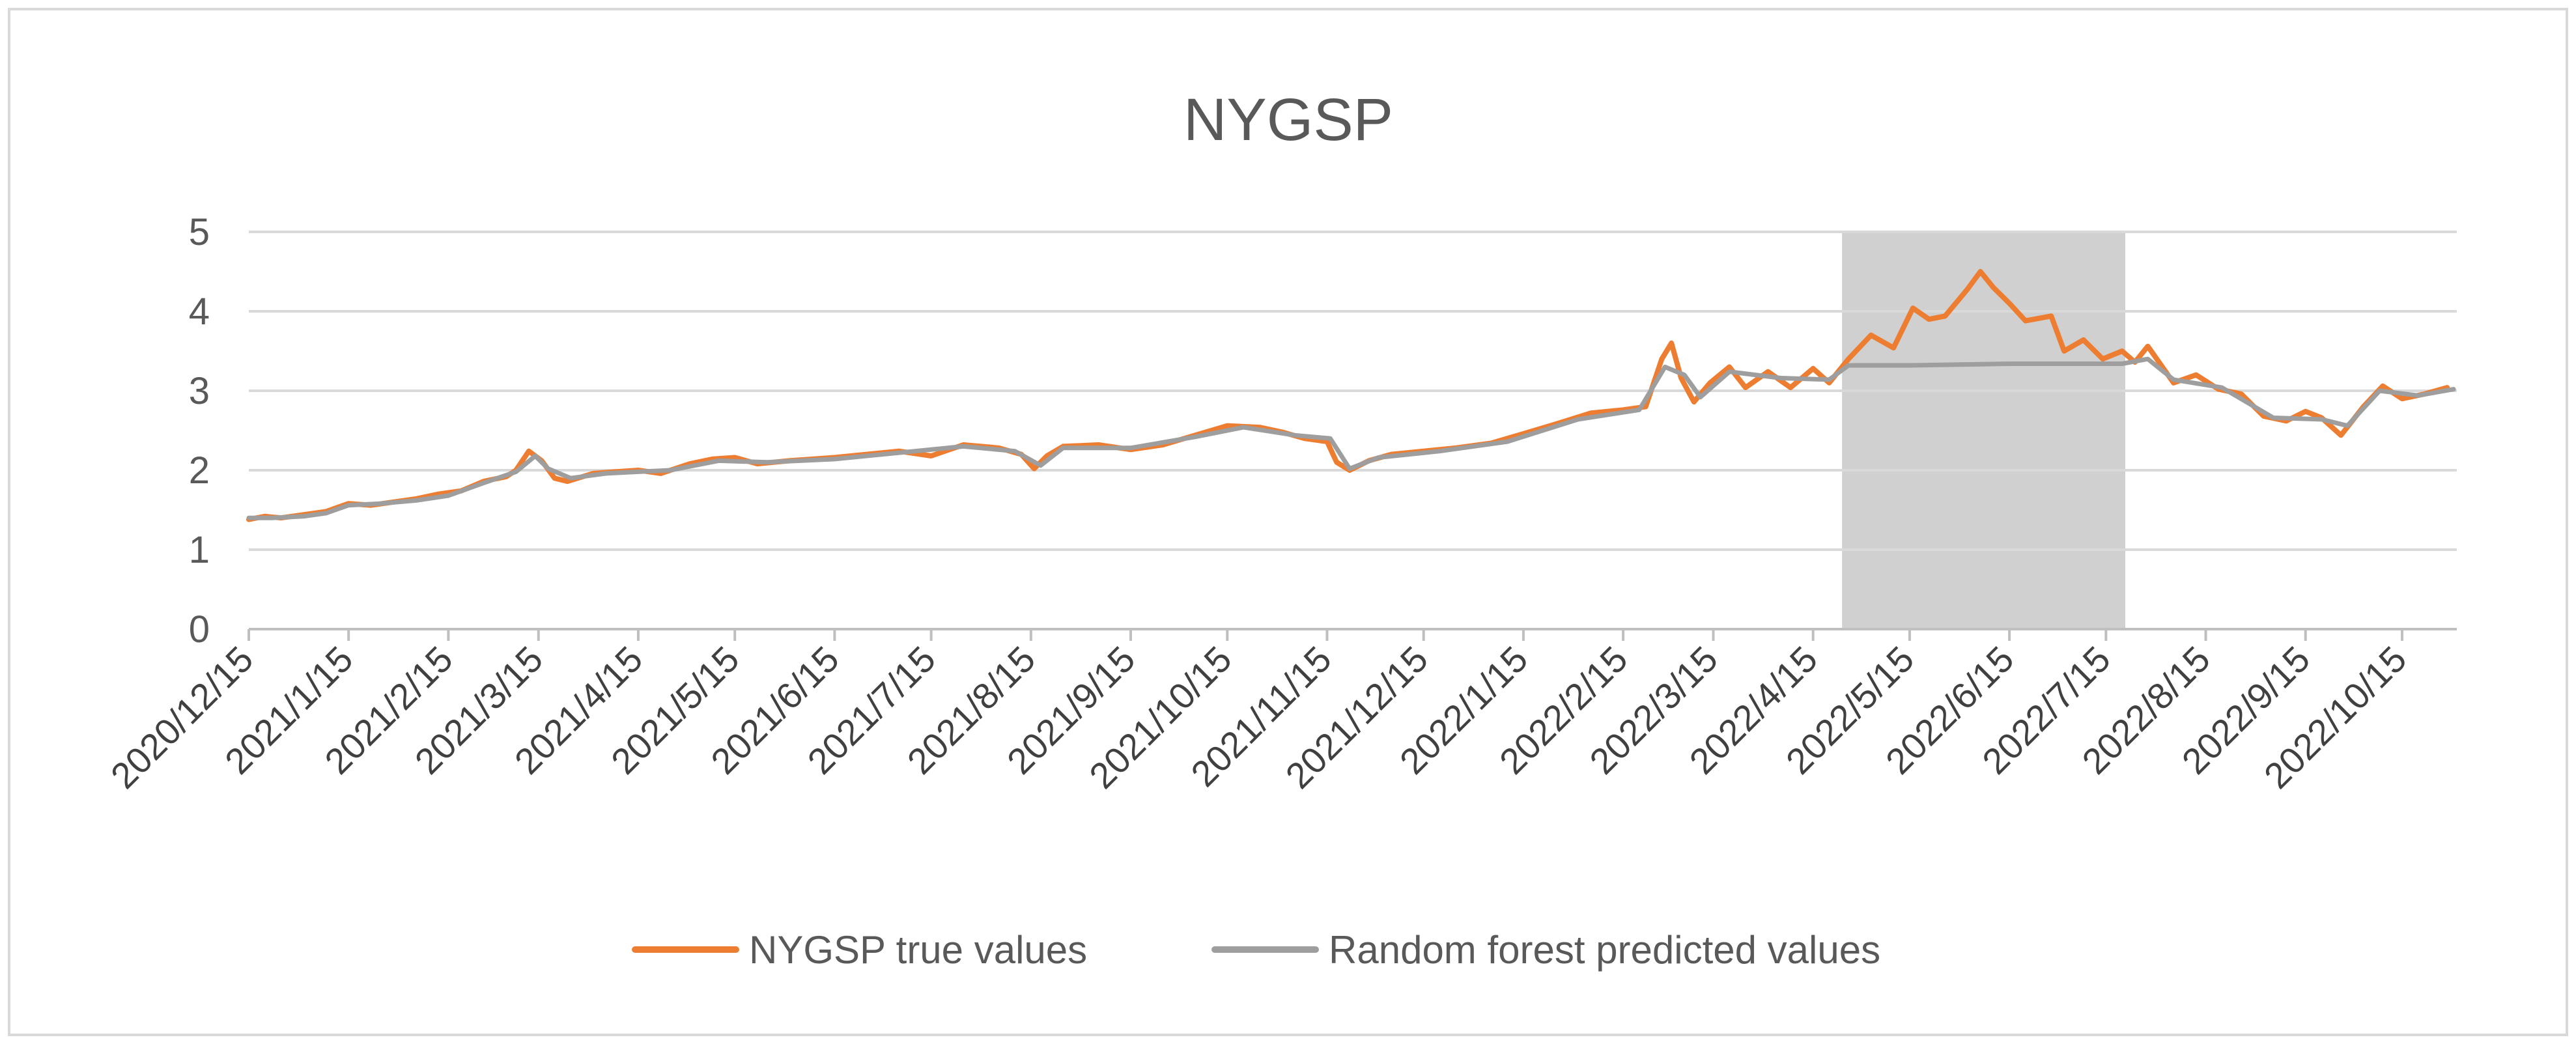 The width and height of the screenshot is (2576, 1044). Describe the element at coordinates (199, 232) in the screenshot. I see `y-tick-label: 5` at that location.